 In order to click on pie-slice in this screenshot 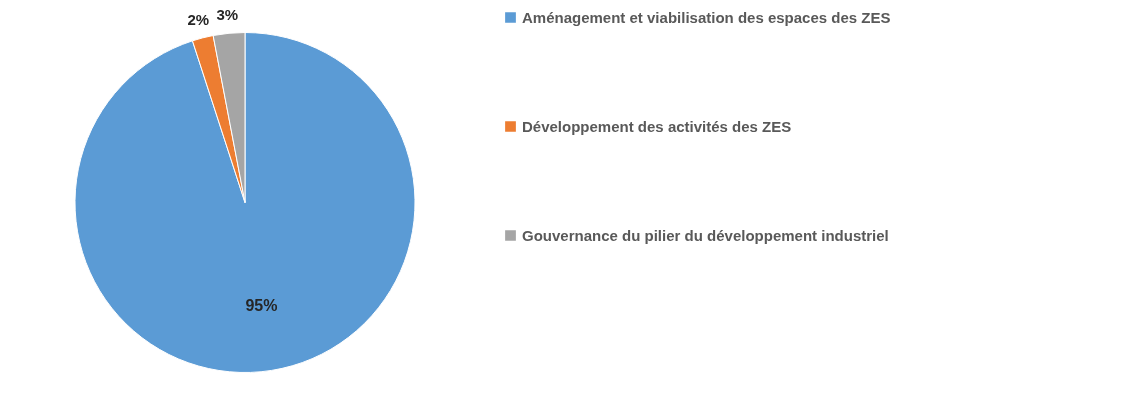, I will do `click(218, 119)`.